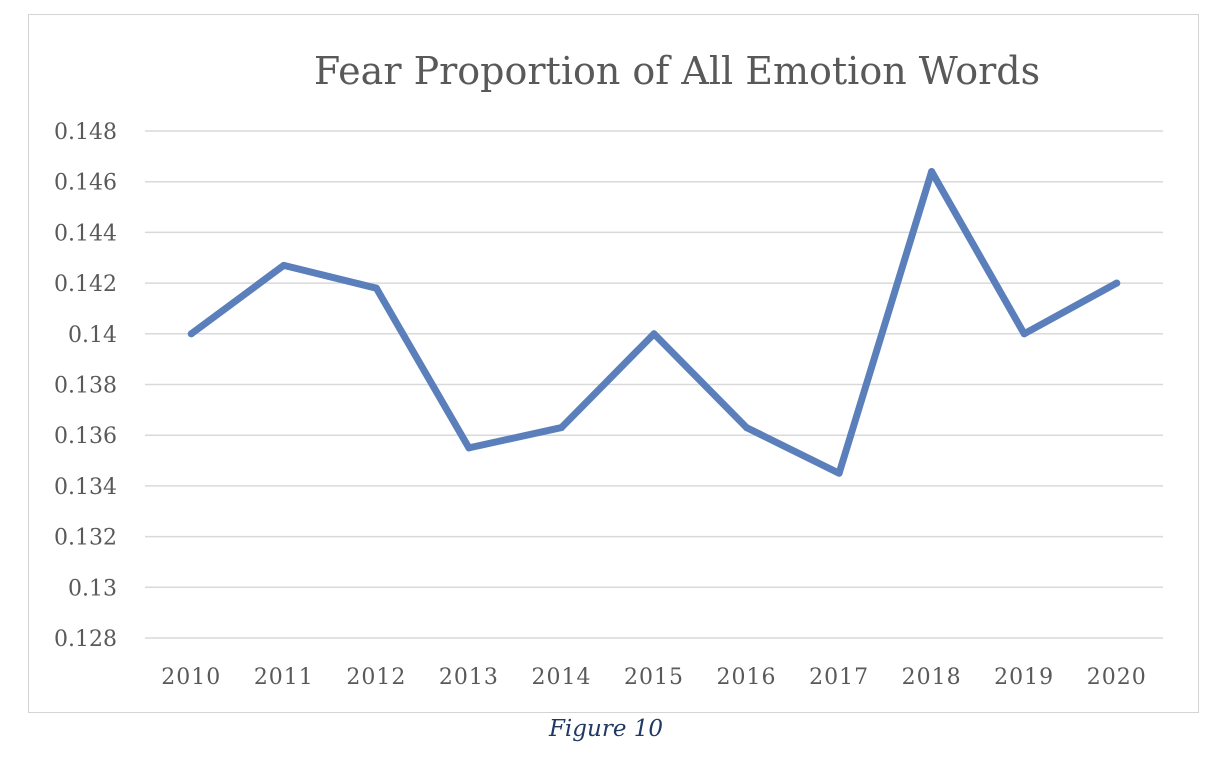 This screenshot has width=1212, height=758. I want to click on x-tick-label: 2013, so click(469, 677).